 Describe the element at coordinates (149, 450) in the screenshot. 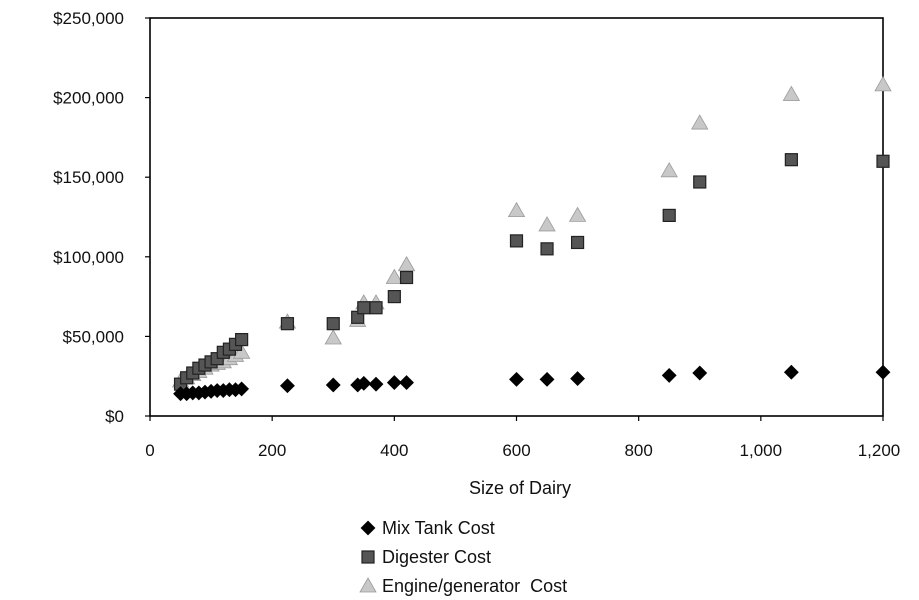

I see `x-tick-label: 0` at that location.